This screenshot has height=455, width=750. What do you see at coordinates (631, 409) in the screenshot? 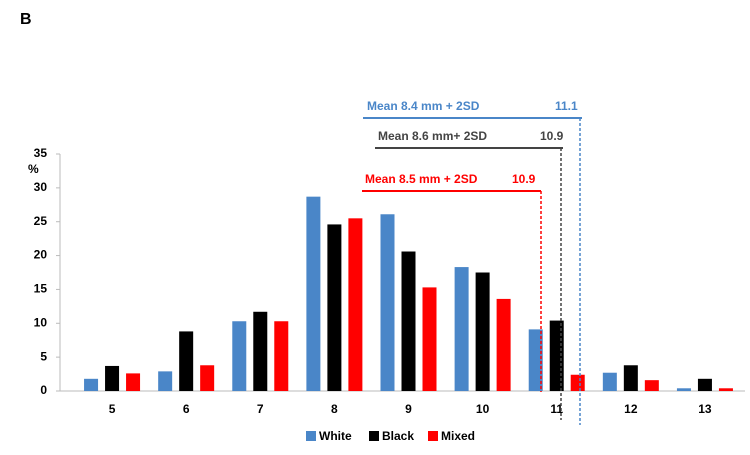
I see `x-tick-label: 12` at bounding box center [631, 409].